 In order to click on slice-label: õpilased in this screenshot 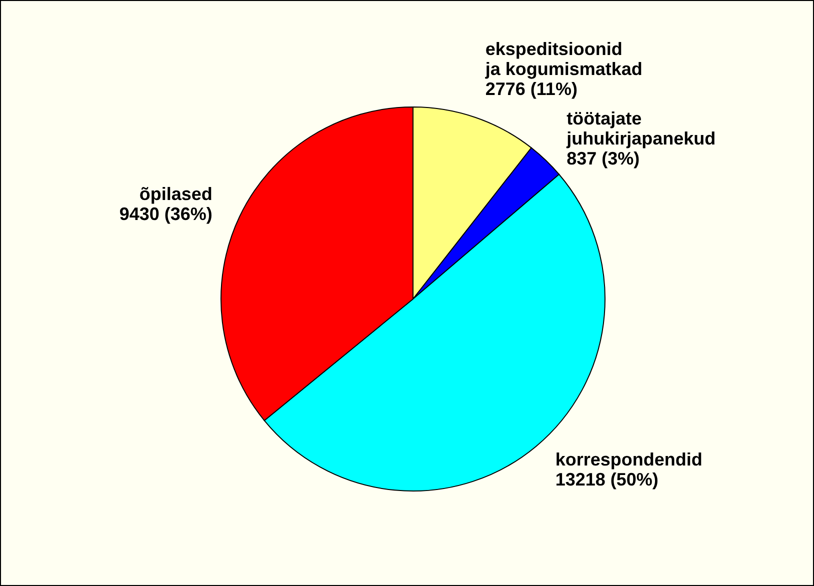, I will do `click(175, 194)`.